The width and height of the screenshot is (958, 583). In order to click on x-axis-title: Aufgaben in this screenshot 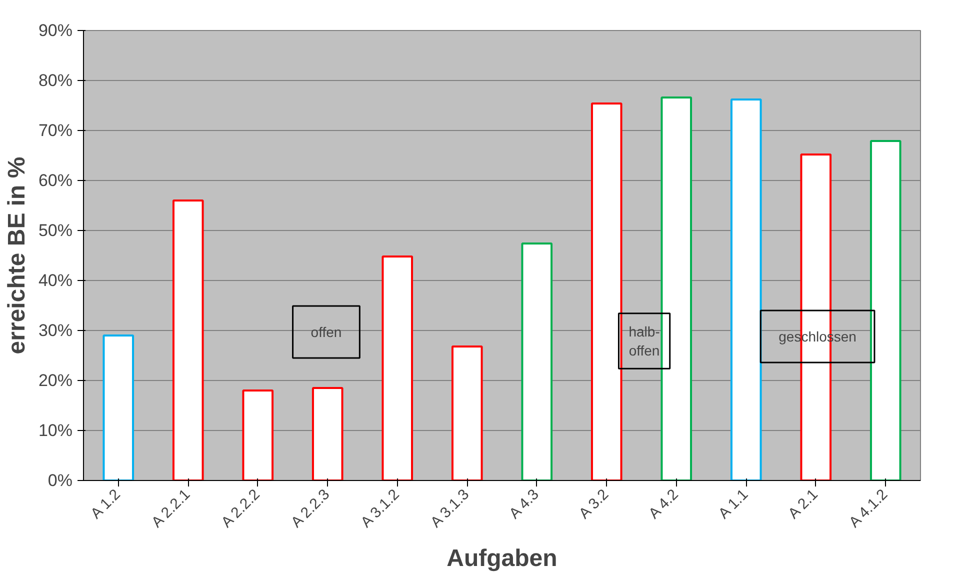, I will do `click(502, 558)`.